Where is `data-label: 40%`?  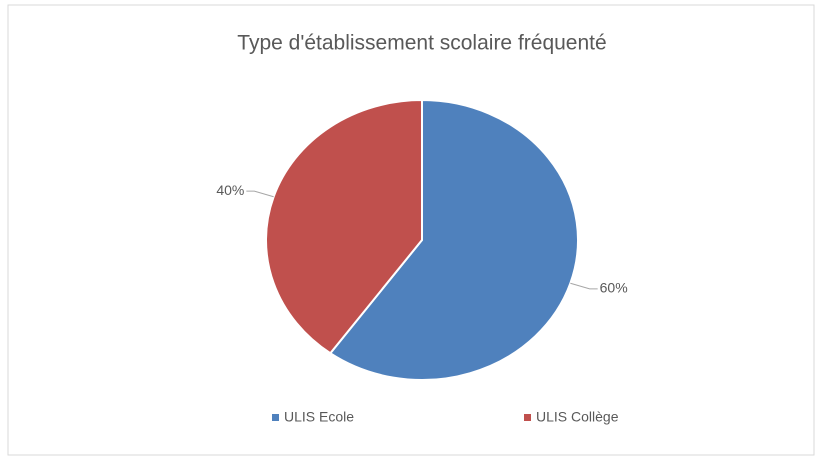
data-label: 40% is located at coordinates (230, 190).